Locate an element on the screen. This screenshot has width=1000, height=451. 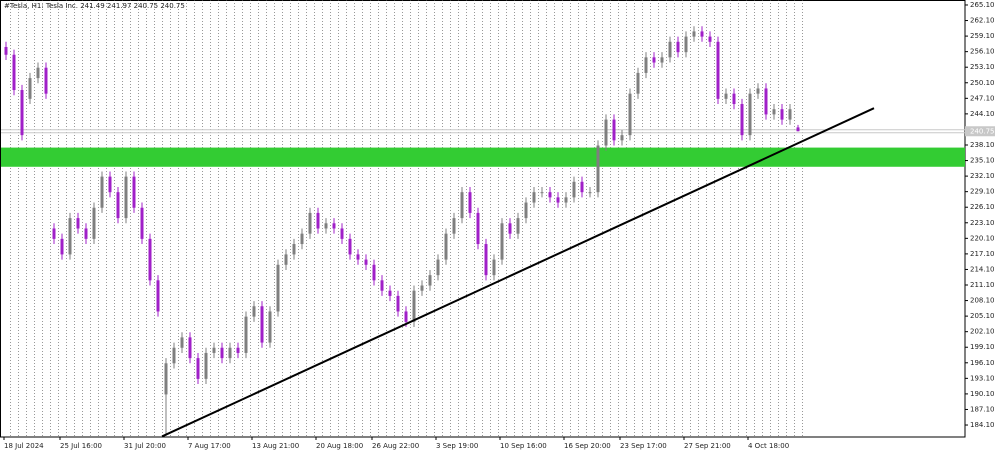
y-tick-label: 229.10 is located at coordinates (982, 192).